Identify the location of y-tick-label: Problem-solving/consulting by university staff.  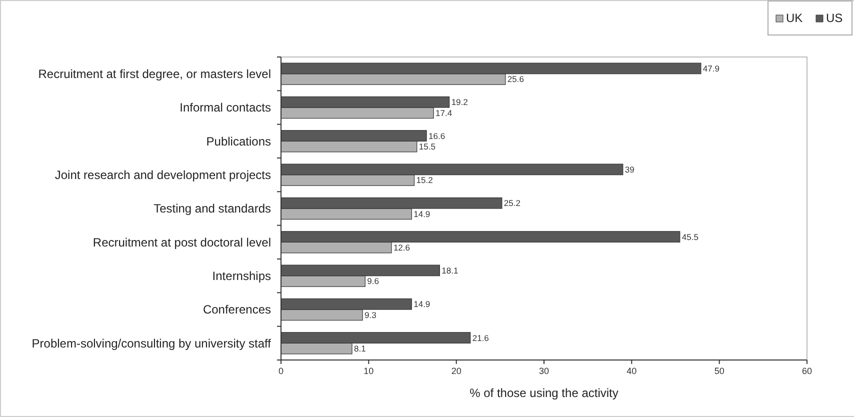
(152, 343).